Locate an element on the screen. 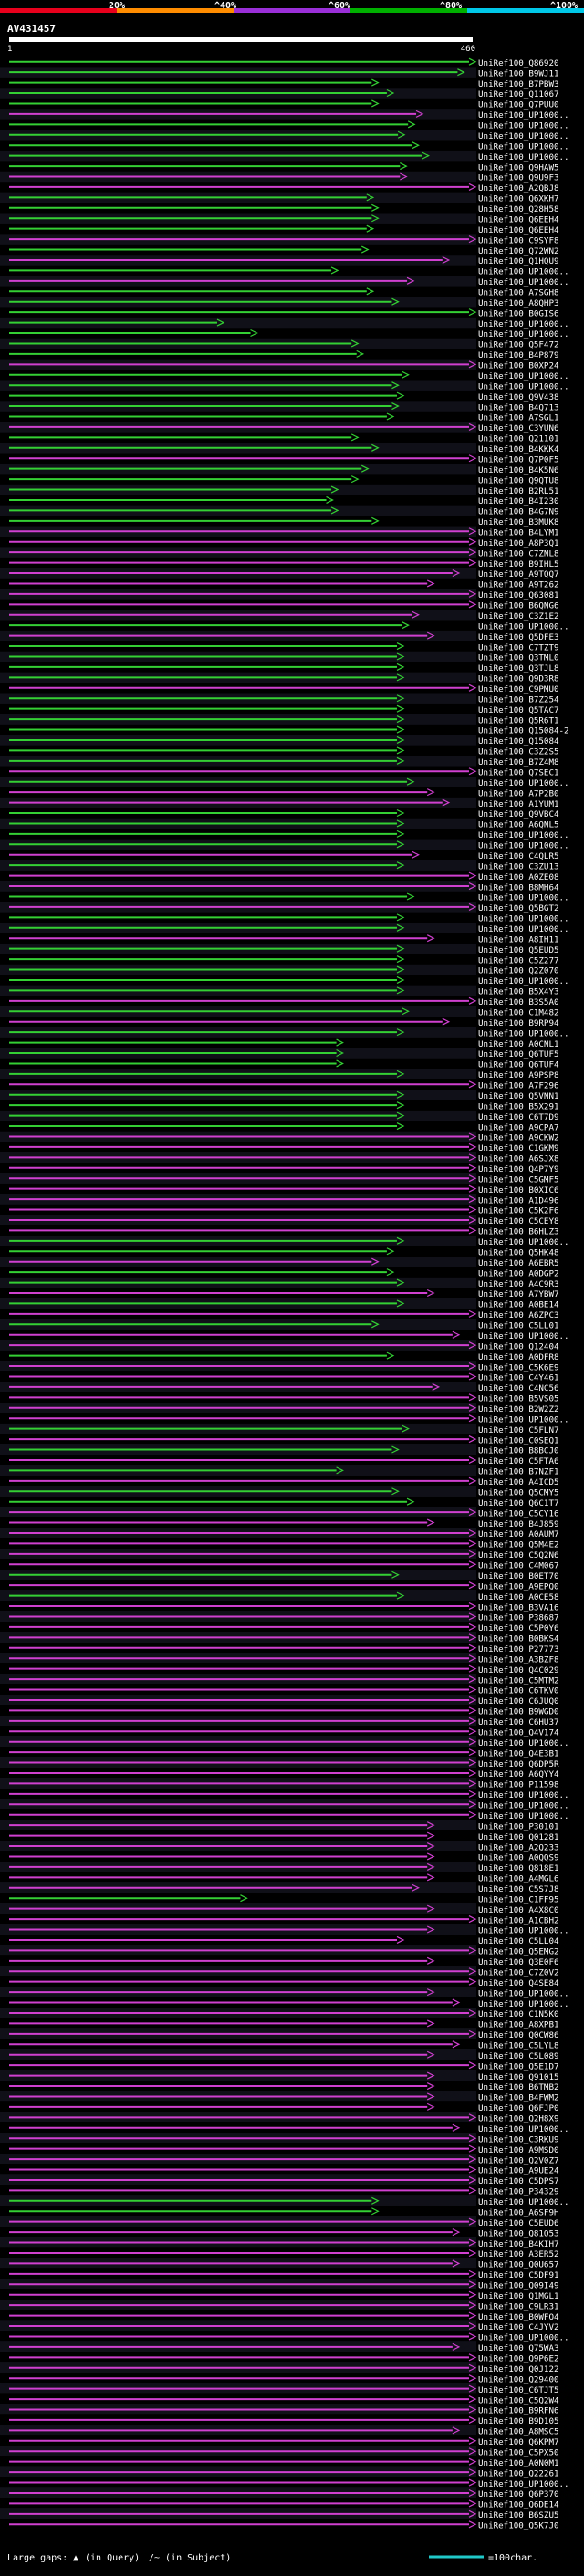 The image size is (584, 2576). hit-label: UniRef100_Q5R6T1 is located at coordinates (518, 720).